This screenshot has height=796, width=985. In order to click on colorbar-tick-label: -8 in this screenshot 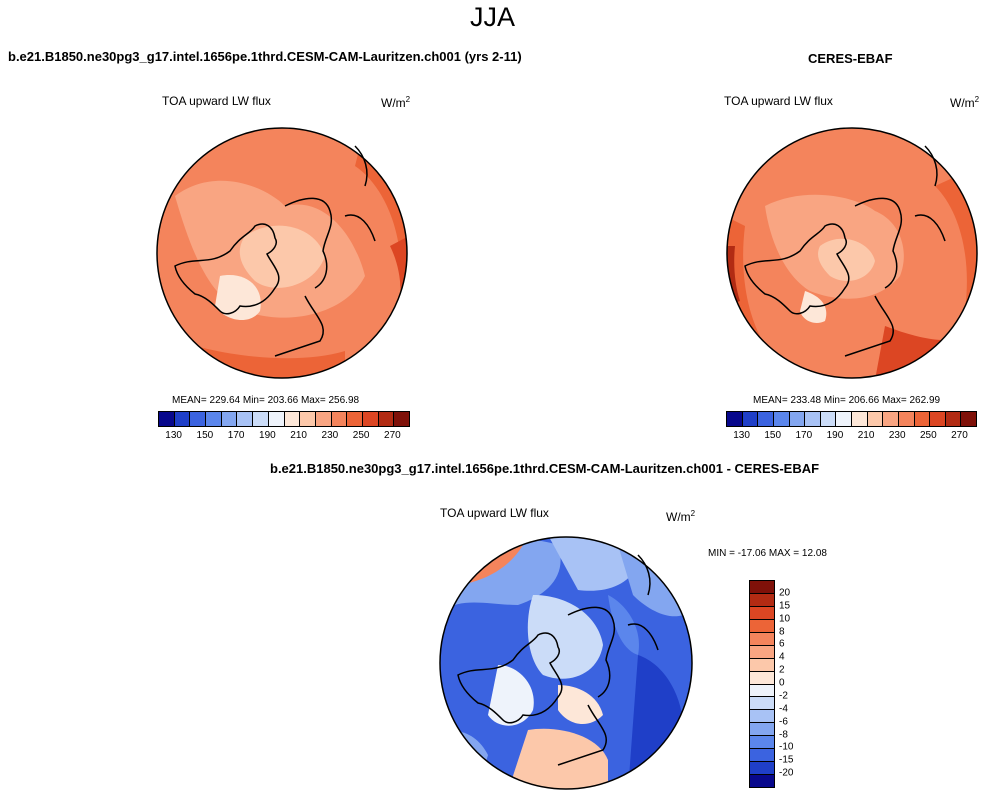, I will do `click(783, 734)`.